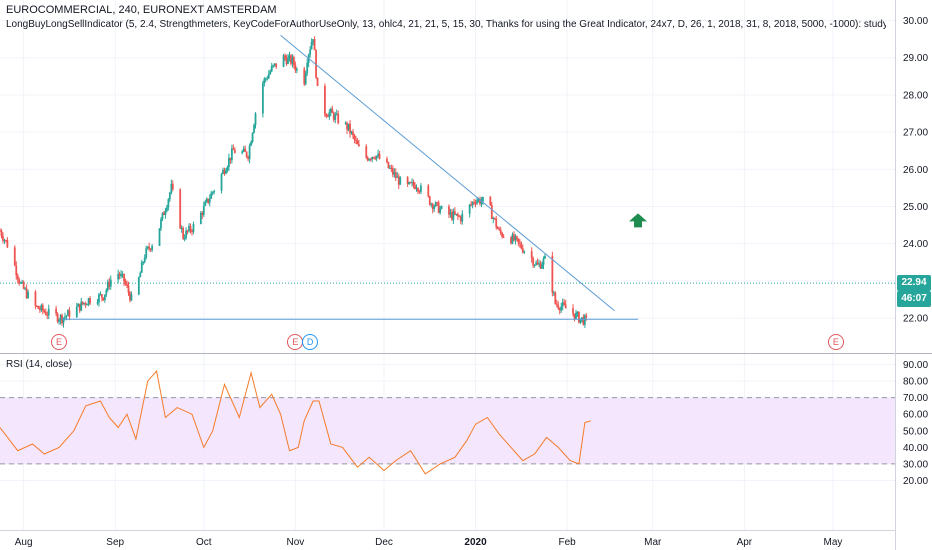  Describe the element at coordinates (310, 342) in the screenshot. I see `dividend-marker: D` at that location.